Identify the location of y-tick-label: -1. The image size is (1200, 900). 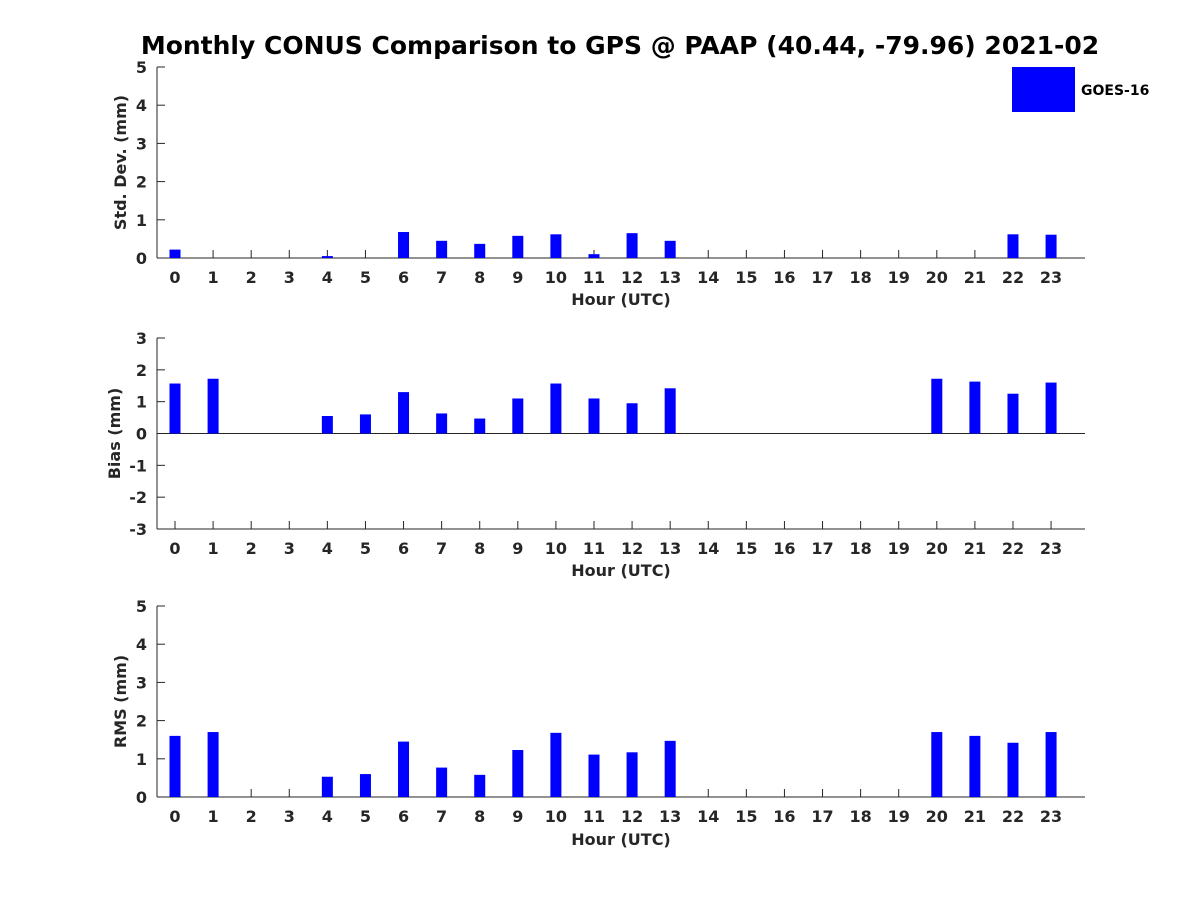
(138, 465).